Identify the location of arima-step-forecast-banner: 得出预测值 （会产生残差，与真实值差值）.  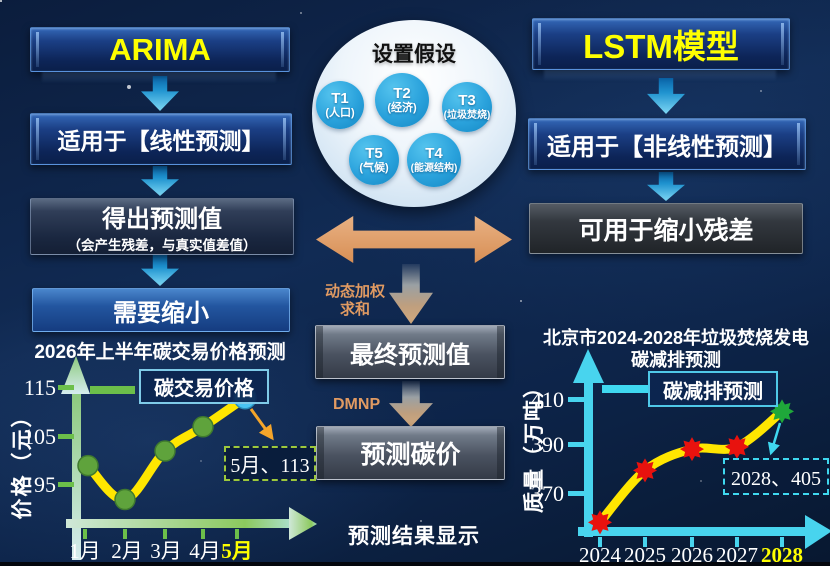
(162, 226).